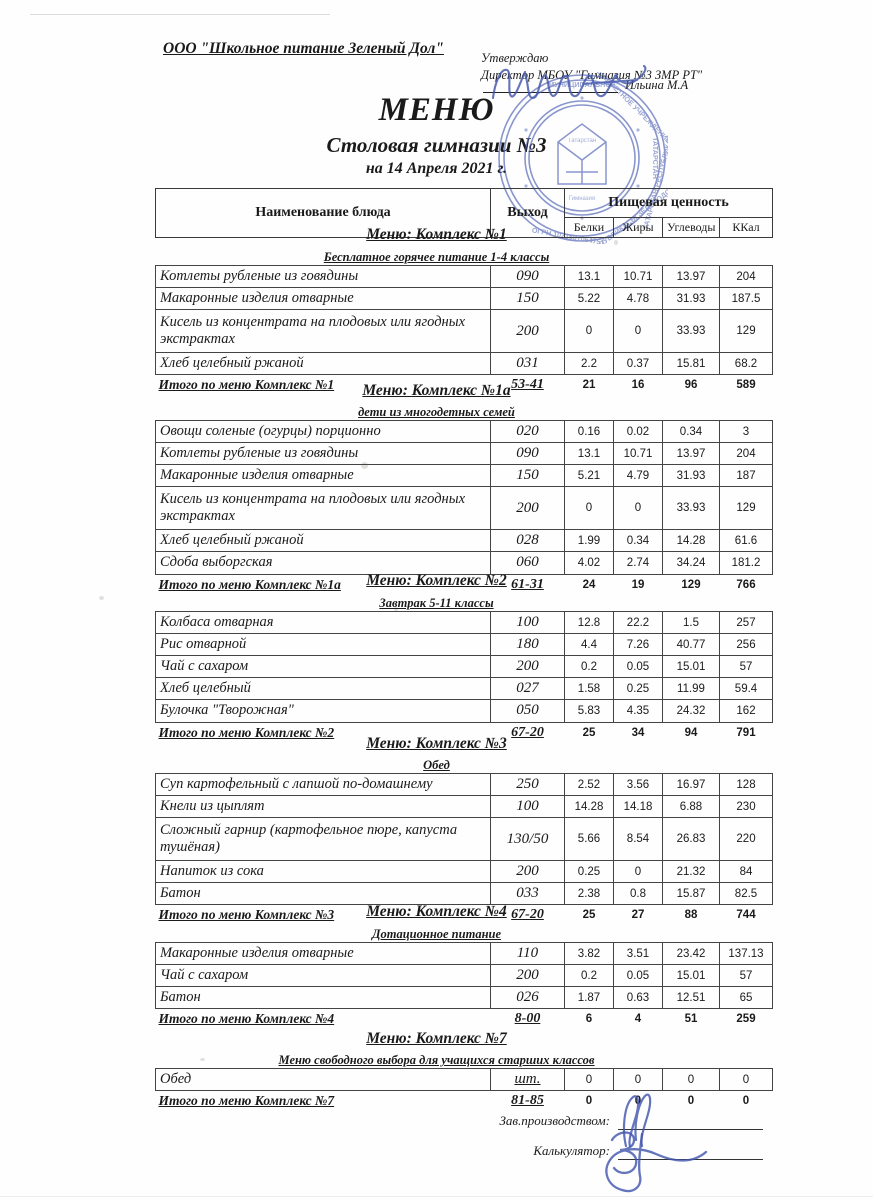 The image size is (873, 1200). What do you see at coordinates (246, 385) in the screenshot?
I see `total-label: Итого по меню Комплекс №1` at bounding box center [246, 385].